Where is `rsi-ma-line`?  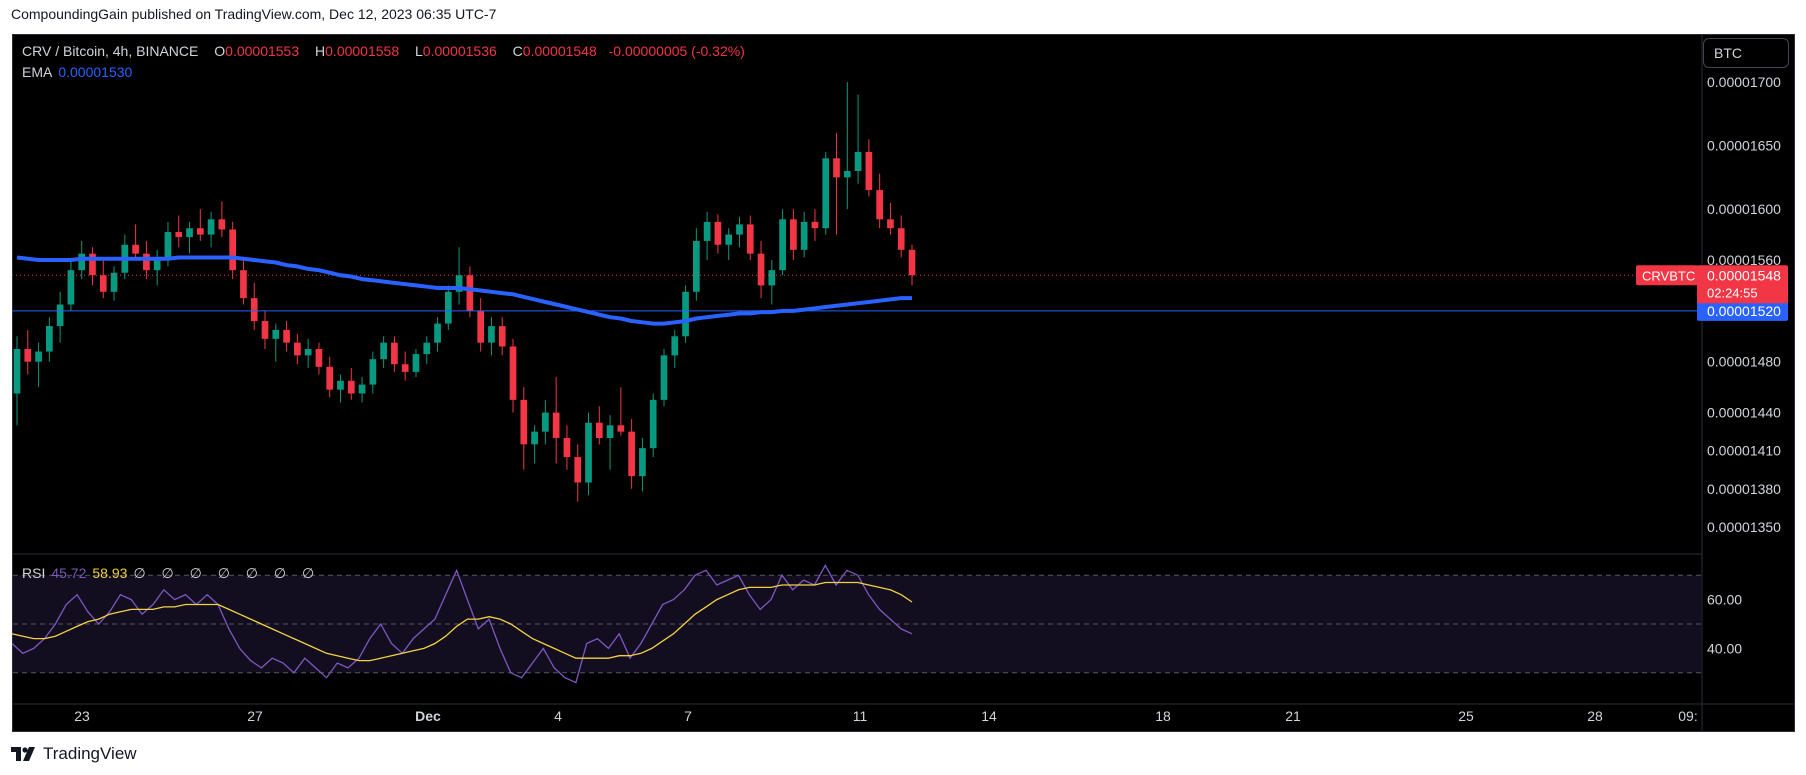 rsi-ma-line is located at coordinates (462, 621).